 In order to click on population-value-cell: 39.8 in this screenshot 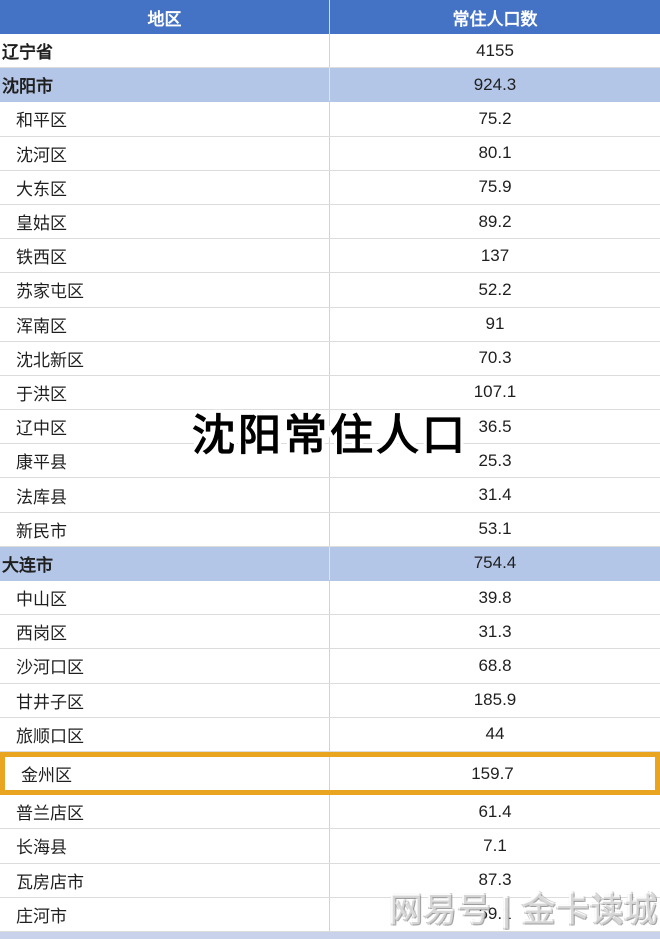, I will do `click(495, 597)`.